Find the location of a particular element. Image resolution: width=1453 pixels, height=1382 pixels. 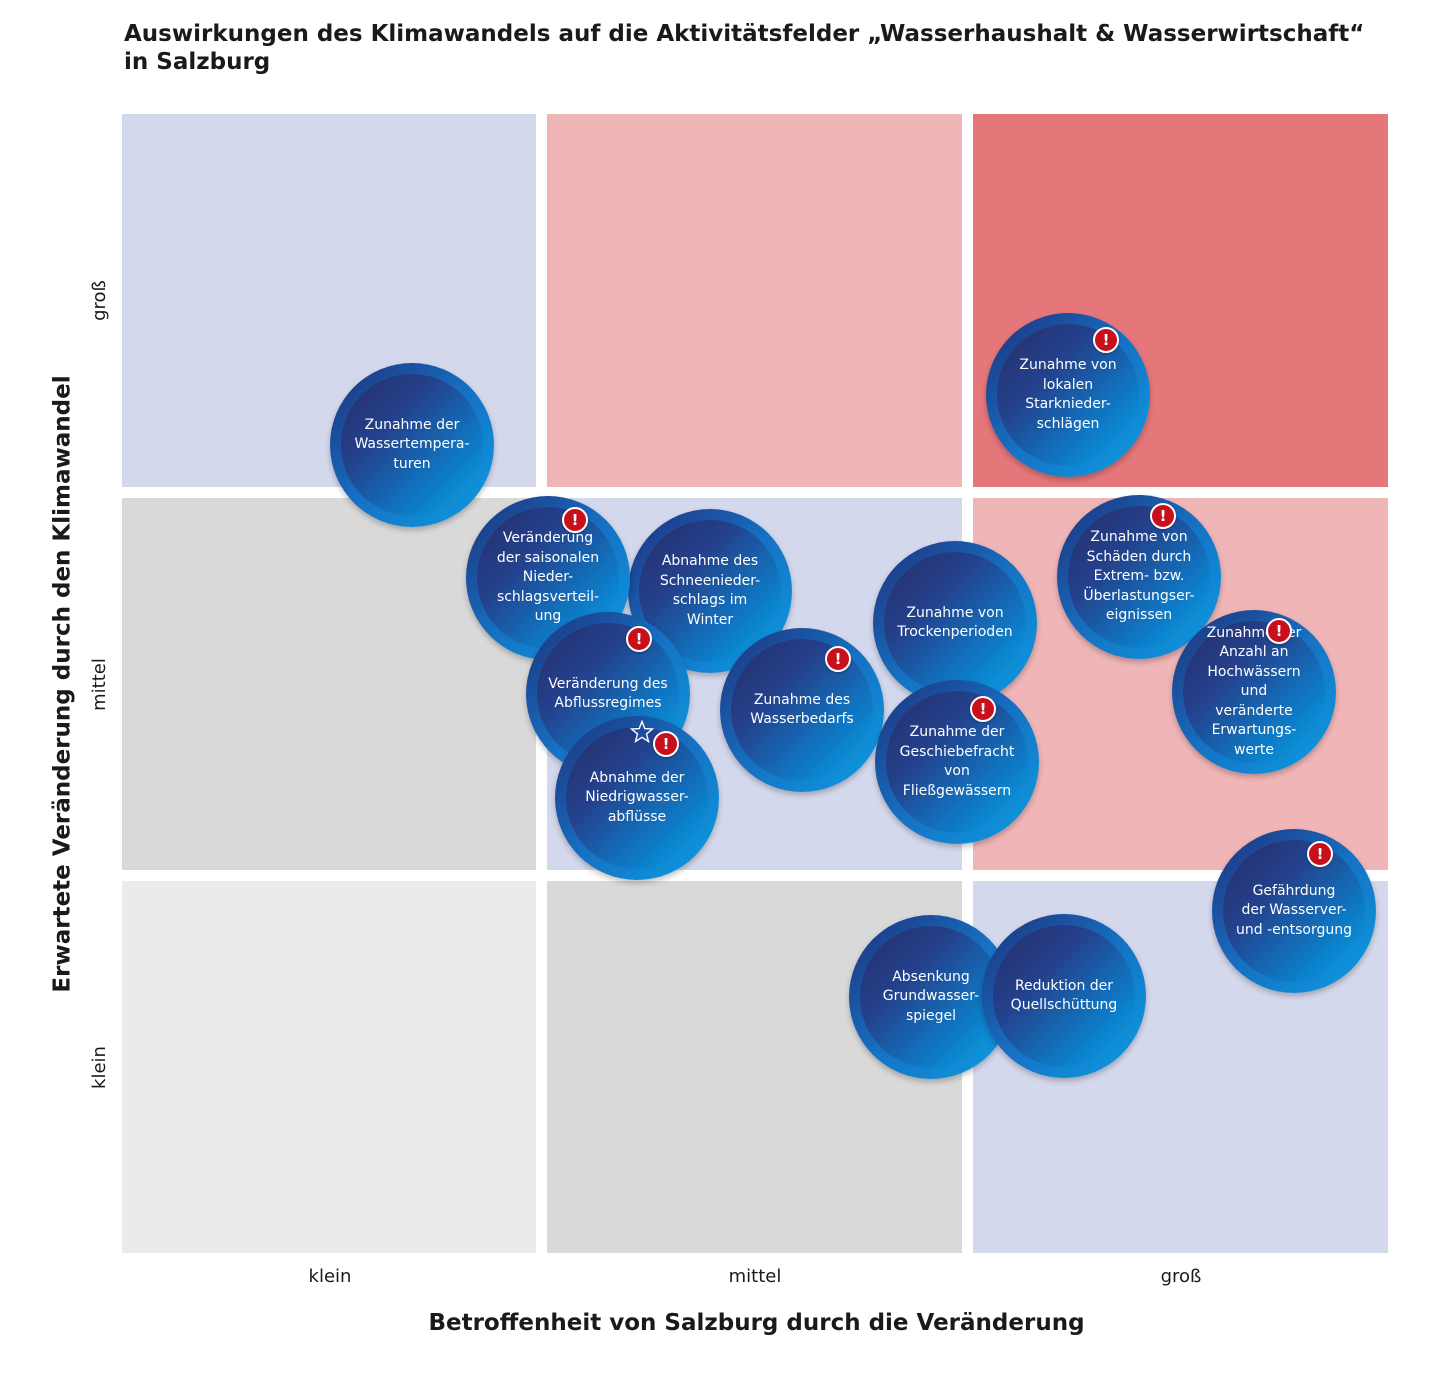

bubble-label: Abnahme der Niedrigwasser- abflüsse is located at coordinates (637, 797).